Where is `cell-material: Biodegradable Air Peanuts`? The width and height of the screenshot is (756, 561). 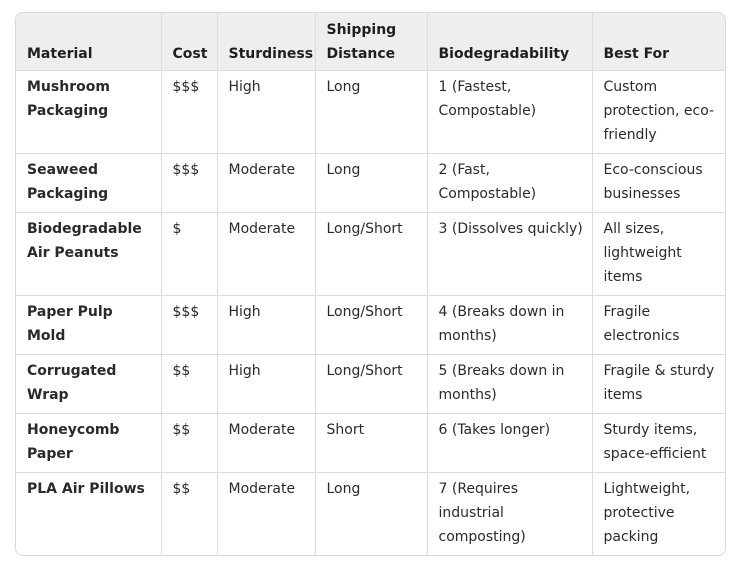
cell-material: Biodegradable Air Peanuts is located at coordinates (89, 254).